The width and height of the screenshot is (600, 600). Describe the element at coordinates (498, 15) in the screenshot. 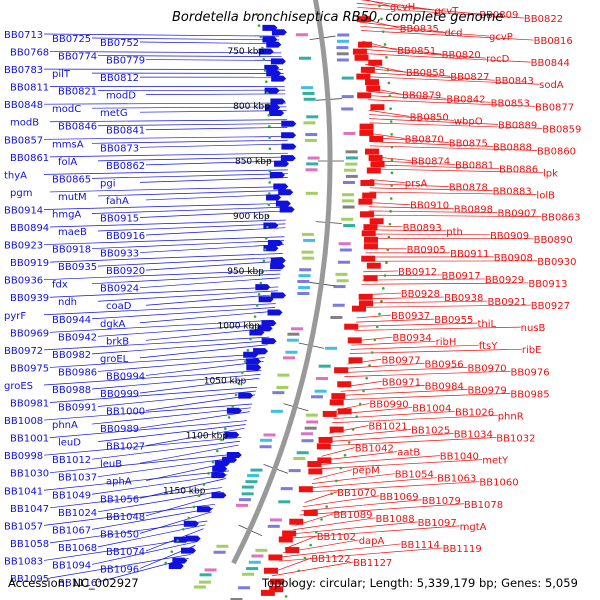

I see `gene-label: BB0809` at that location.